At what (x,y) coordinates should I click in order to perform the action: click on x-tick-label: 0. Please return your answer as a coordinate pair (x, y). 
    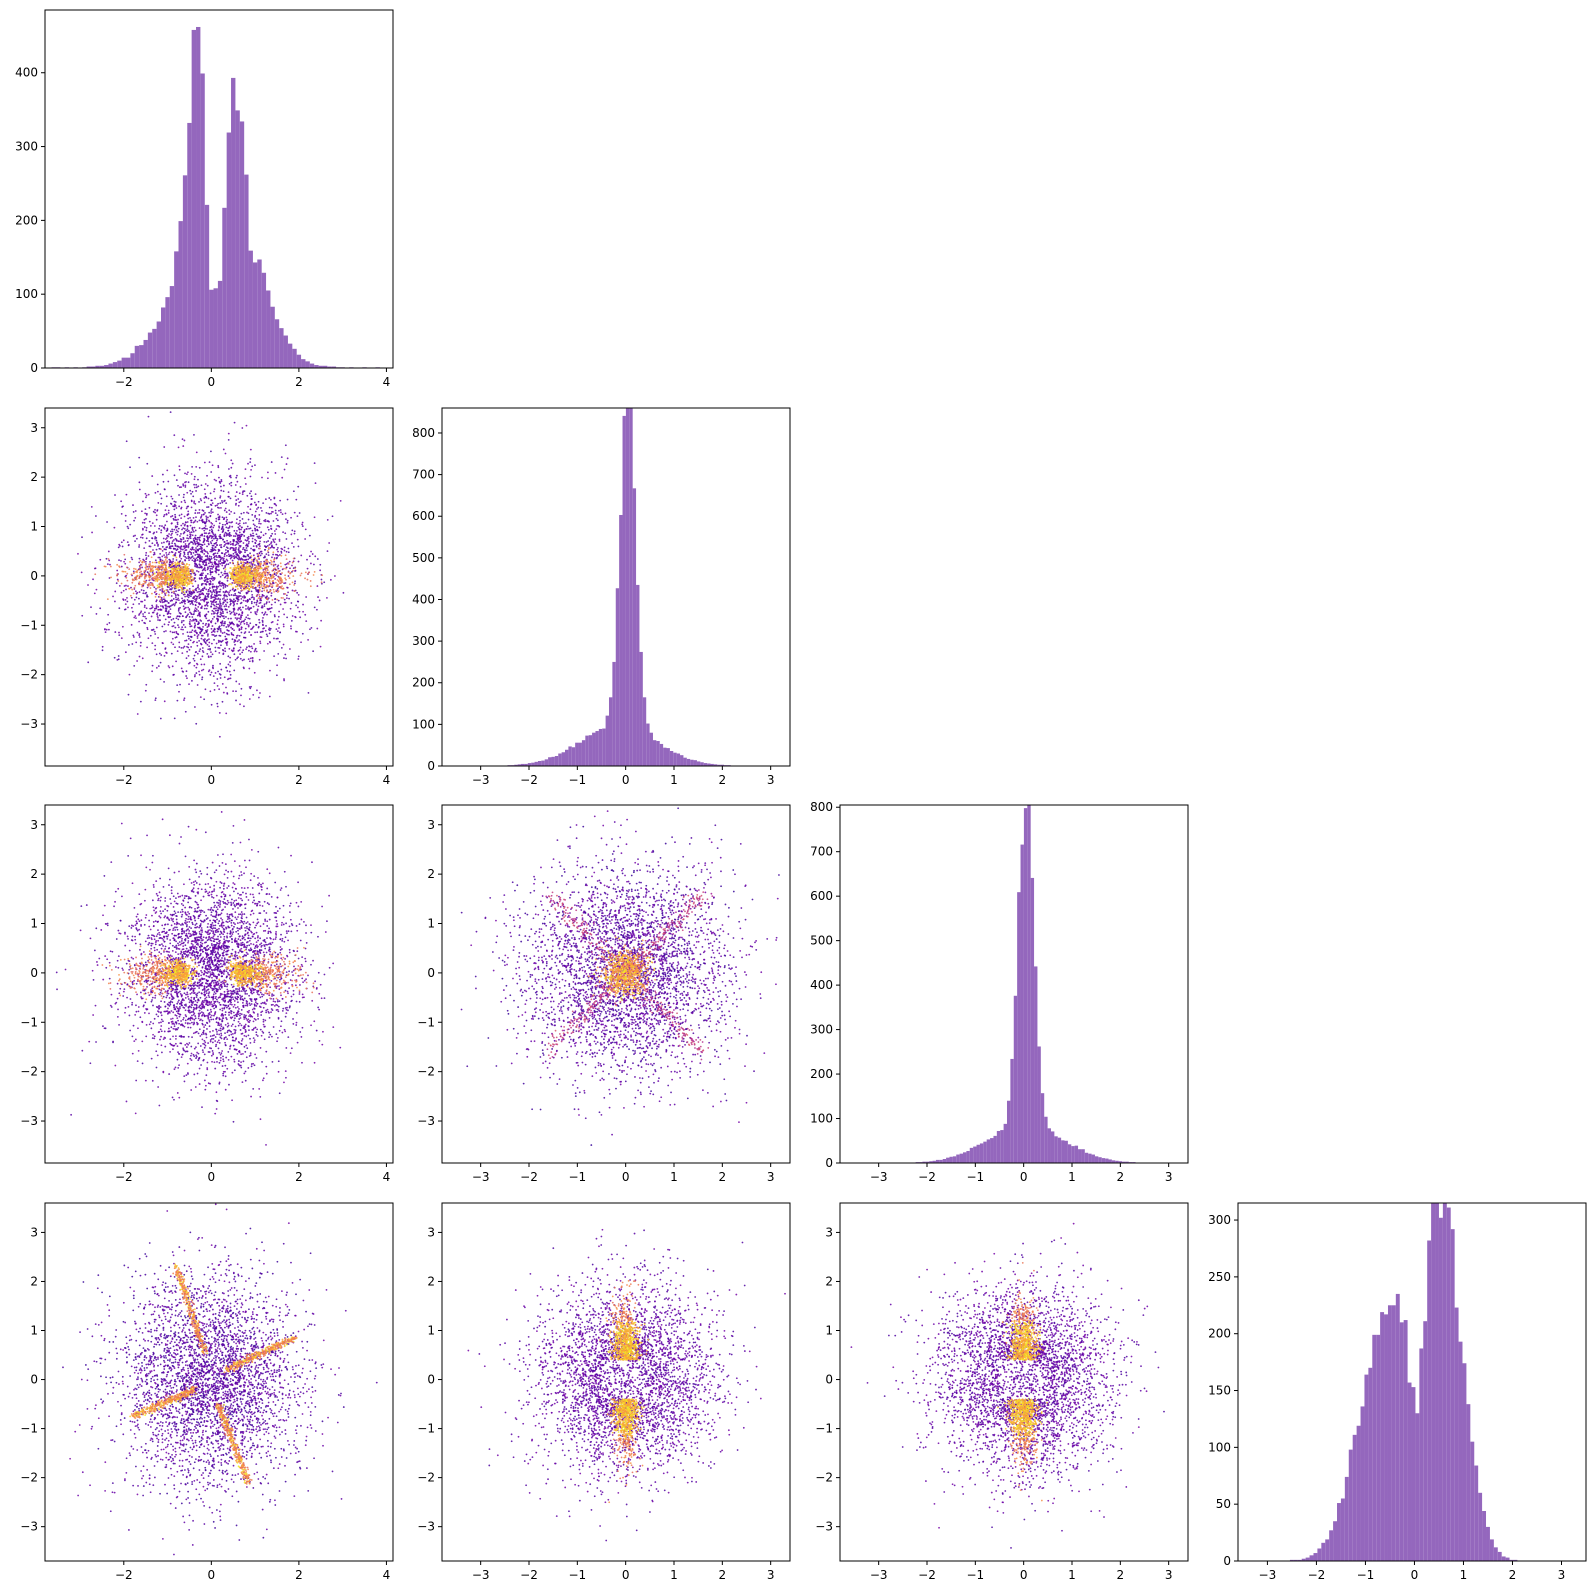
    Looking at the image, I should click on (1024, 1177).